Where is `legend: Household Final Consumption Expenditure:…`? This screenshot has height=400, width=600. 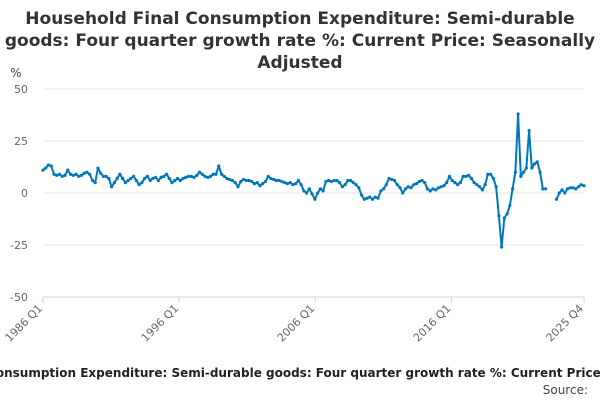 legend: Household Final Consumption Expenditure:… is located at coordinates (300, 374).